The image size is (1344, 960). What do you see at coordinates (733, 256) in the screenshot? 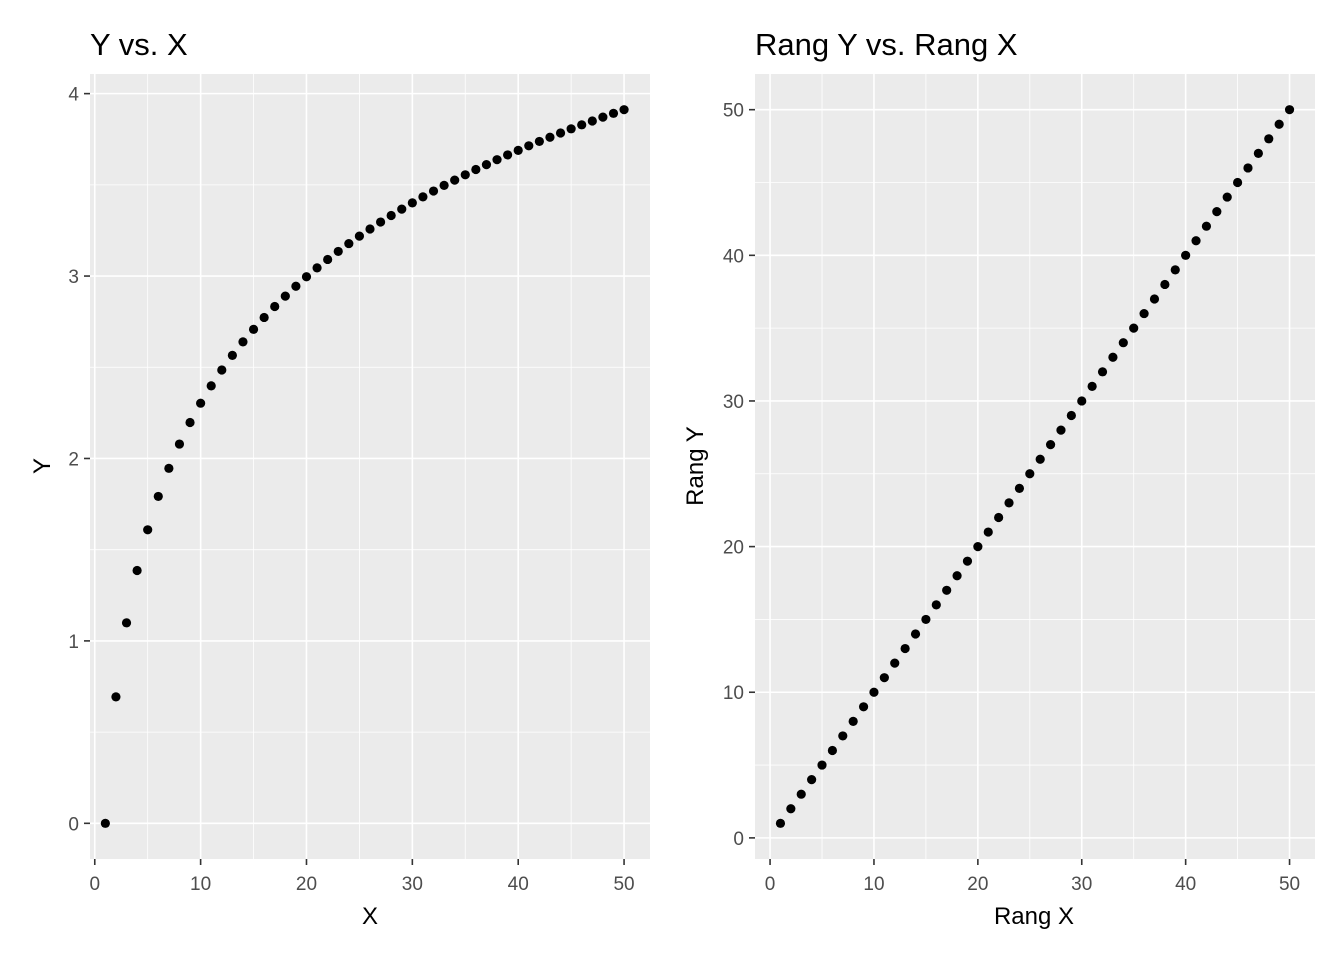
I see `right-y-tick-label: 40` at bounding box center [733, 256].